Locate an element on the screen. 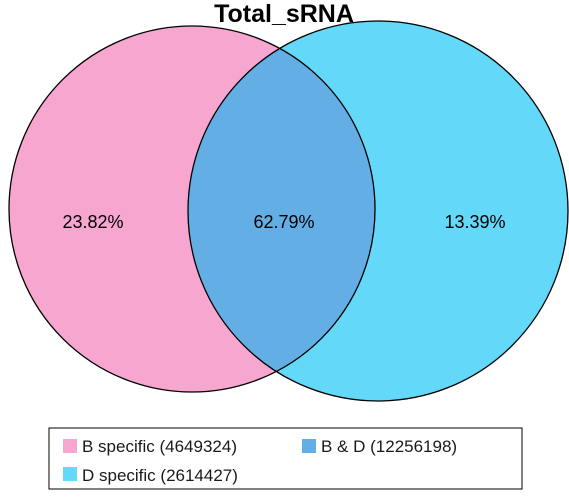  d-specific-percent: 13.39% is located at coordinates (474, 222).